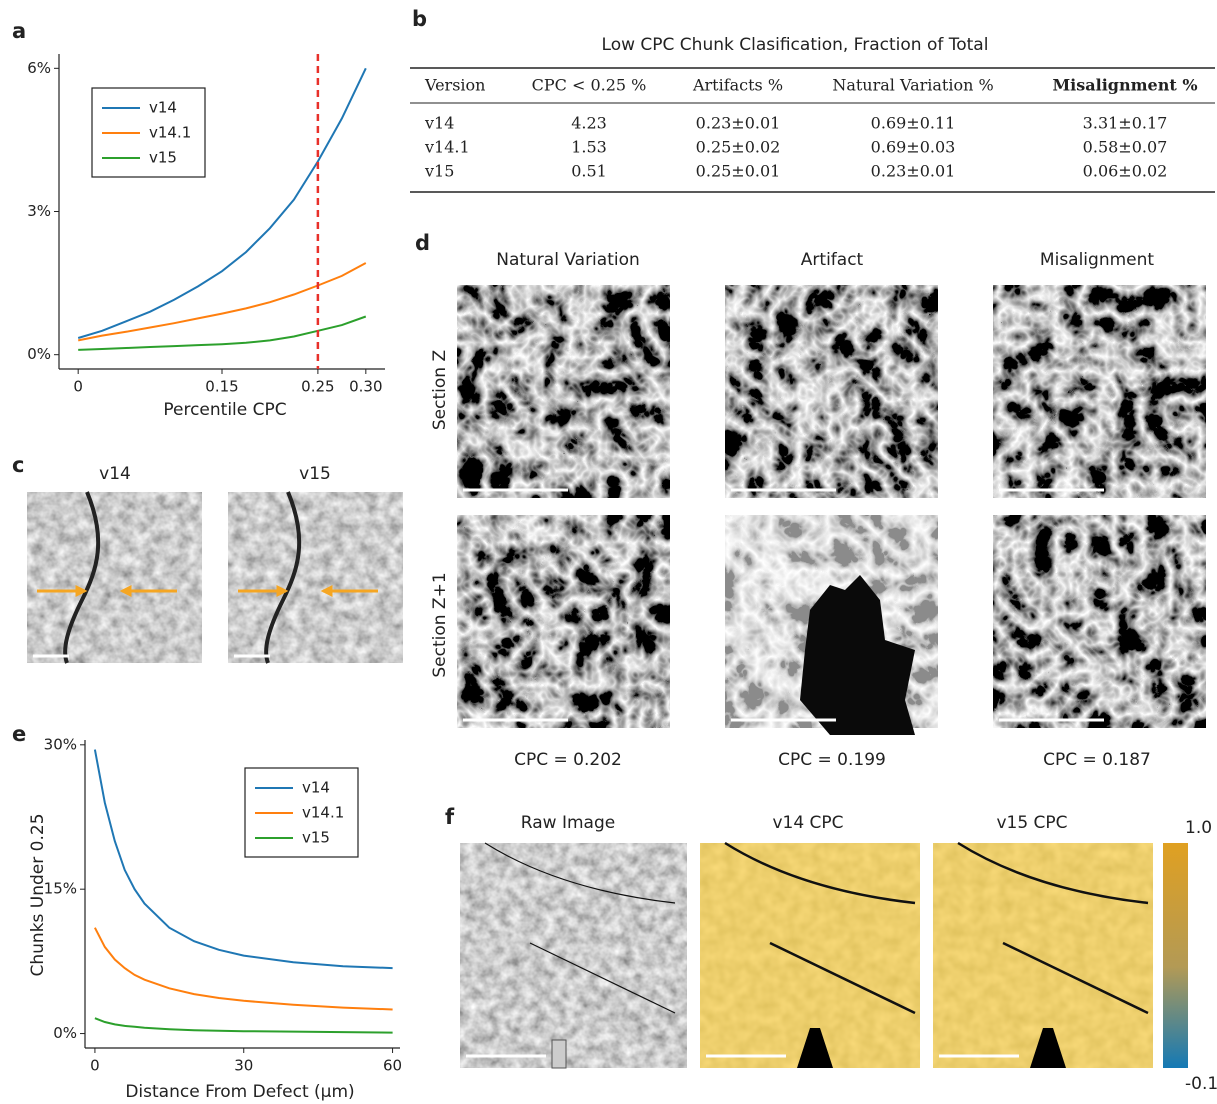  Describe the element at coordinates (19, 734) in the screenshot. I see `panel-label: e` at that location.